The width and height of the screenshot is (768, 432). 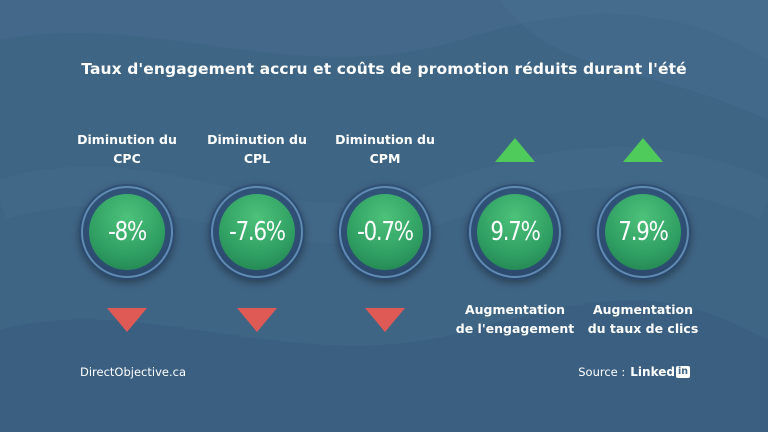 I want to click on metric-disc: 9.7%, so click(x=515, y=232).